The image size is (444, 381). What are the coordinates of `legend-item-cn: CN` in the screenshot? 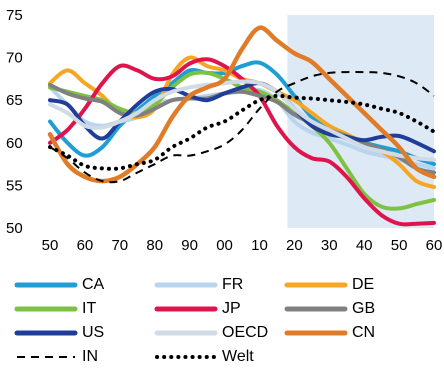 It's located at (329, 333).